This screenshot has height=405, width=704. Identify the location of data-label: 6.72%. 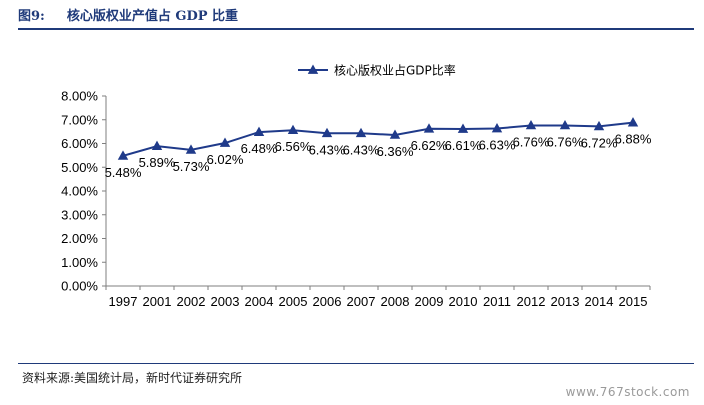
(599, 142).